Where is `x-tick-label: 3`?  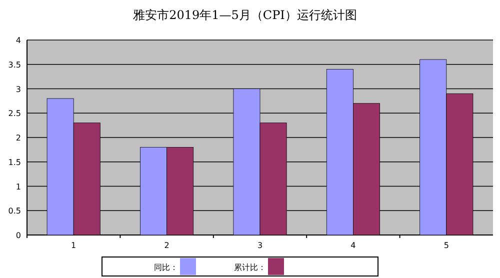 x-tick-label: 3 is located at coordinates (260, 245).